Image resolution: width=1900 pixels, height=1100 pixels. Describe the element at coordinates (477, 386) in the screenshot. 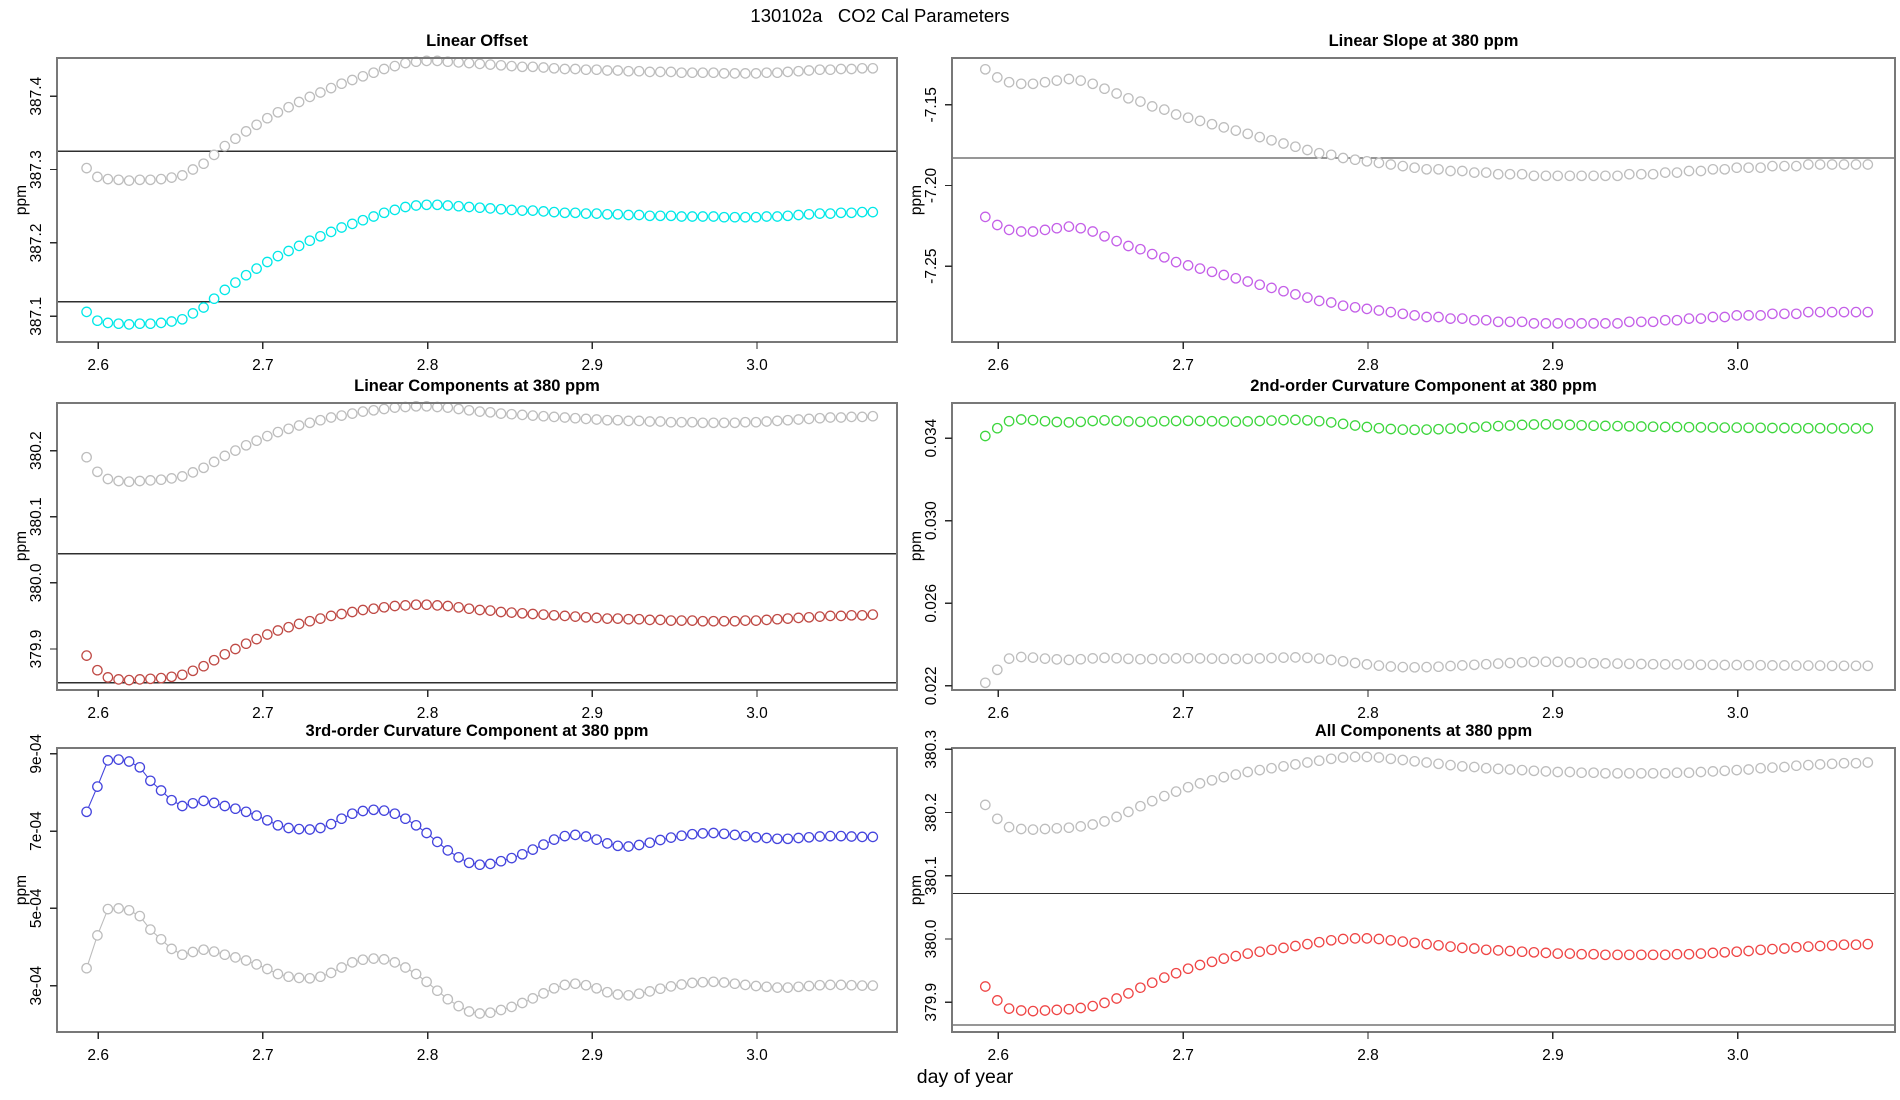

I see `panel-title-linear-components: Linear Components at 380 ppm` at that location.